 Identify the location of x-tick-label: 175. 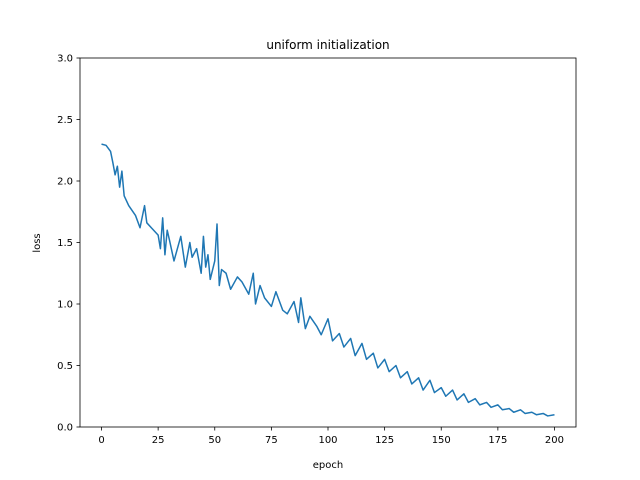
(497, 440).